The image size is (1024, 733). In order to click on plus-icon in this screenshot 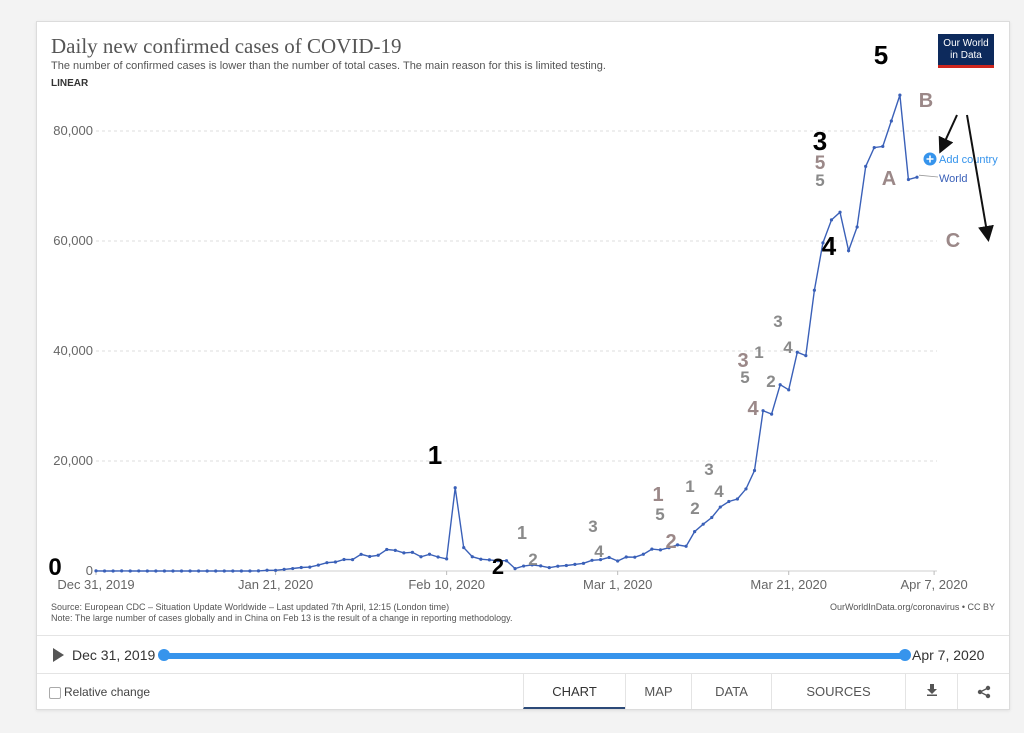, I will do `click(930, 159)`.